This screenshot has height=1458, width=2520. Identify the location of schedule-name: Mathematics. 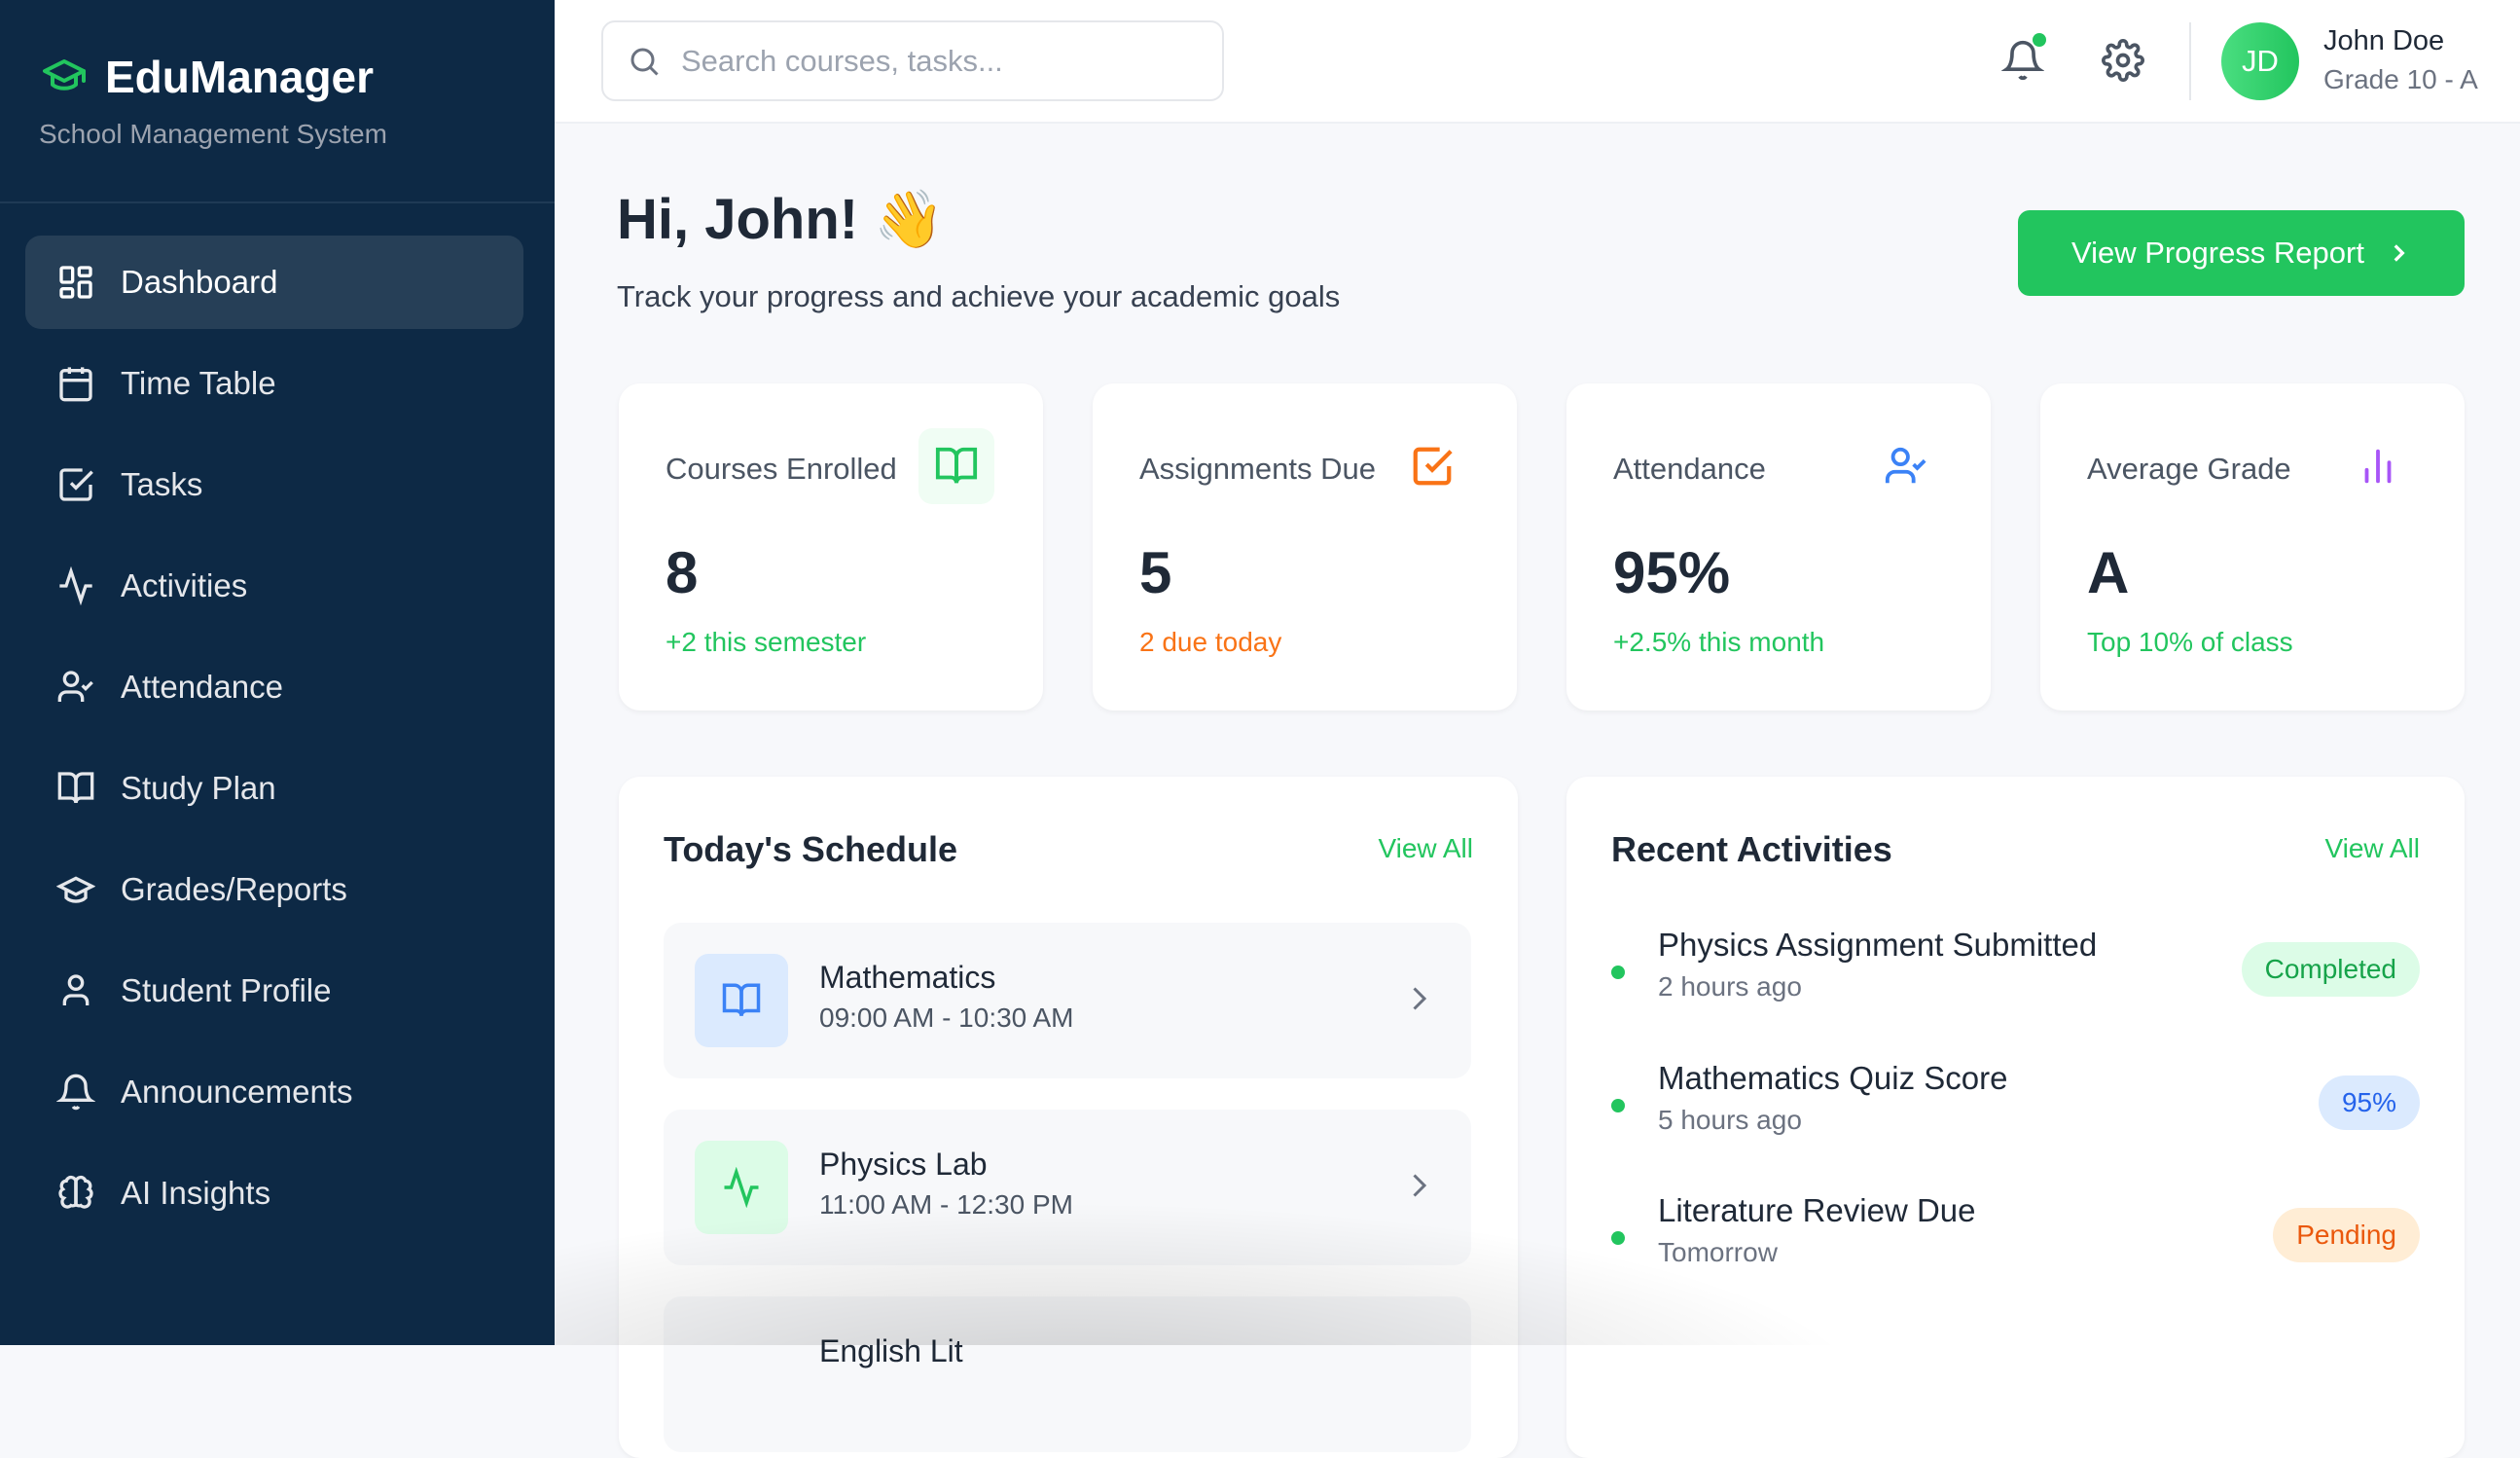
(907, 977).